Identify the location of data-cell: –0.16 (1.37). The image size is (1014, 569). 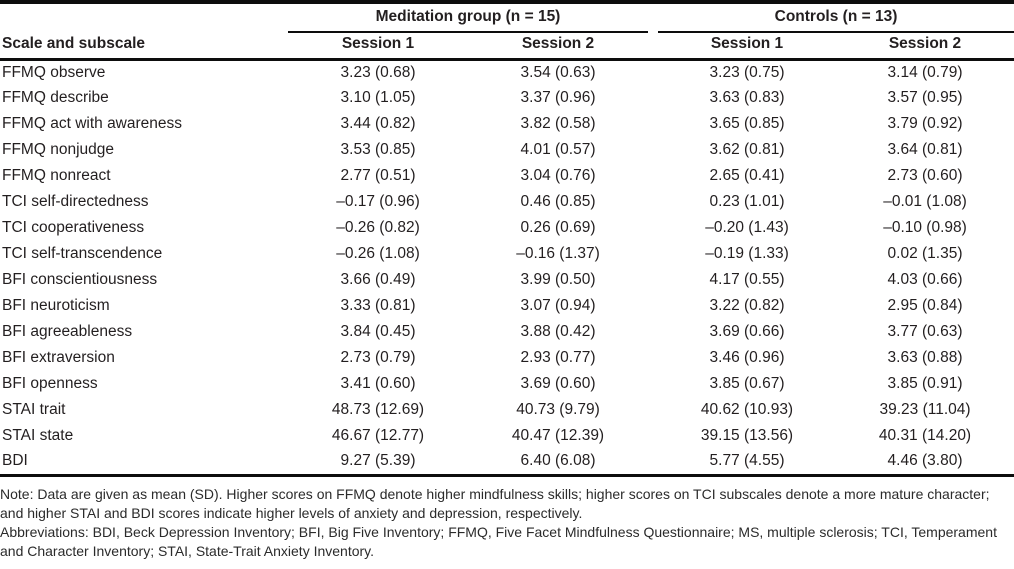
(558, 253).